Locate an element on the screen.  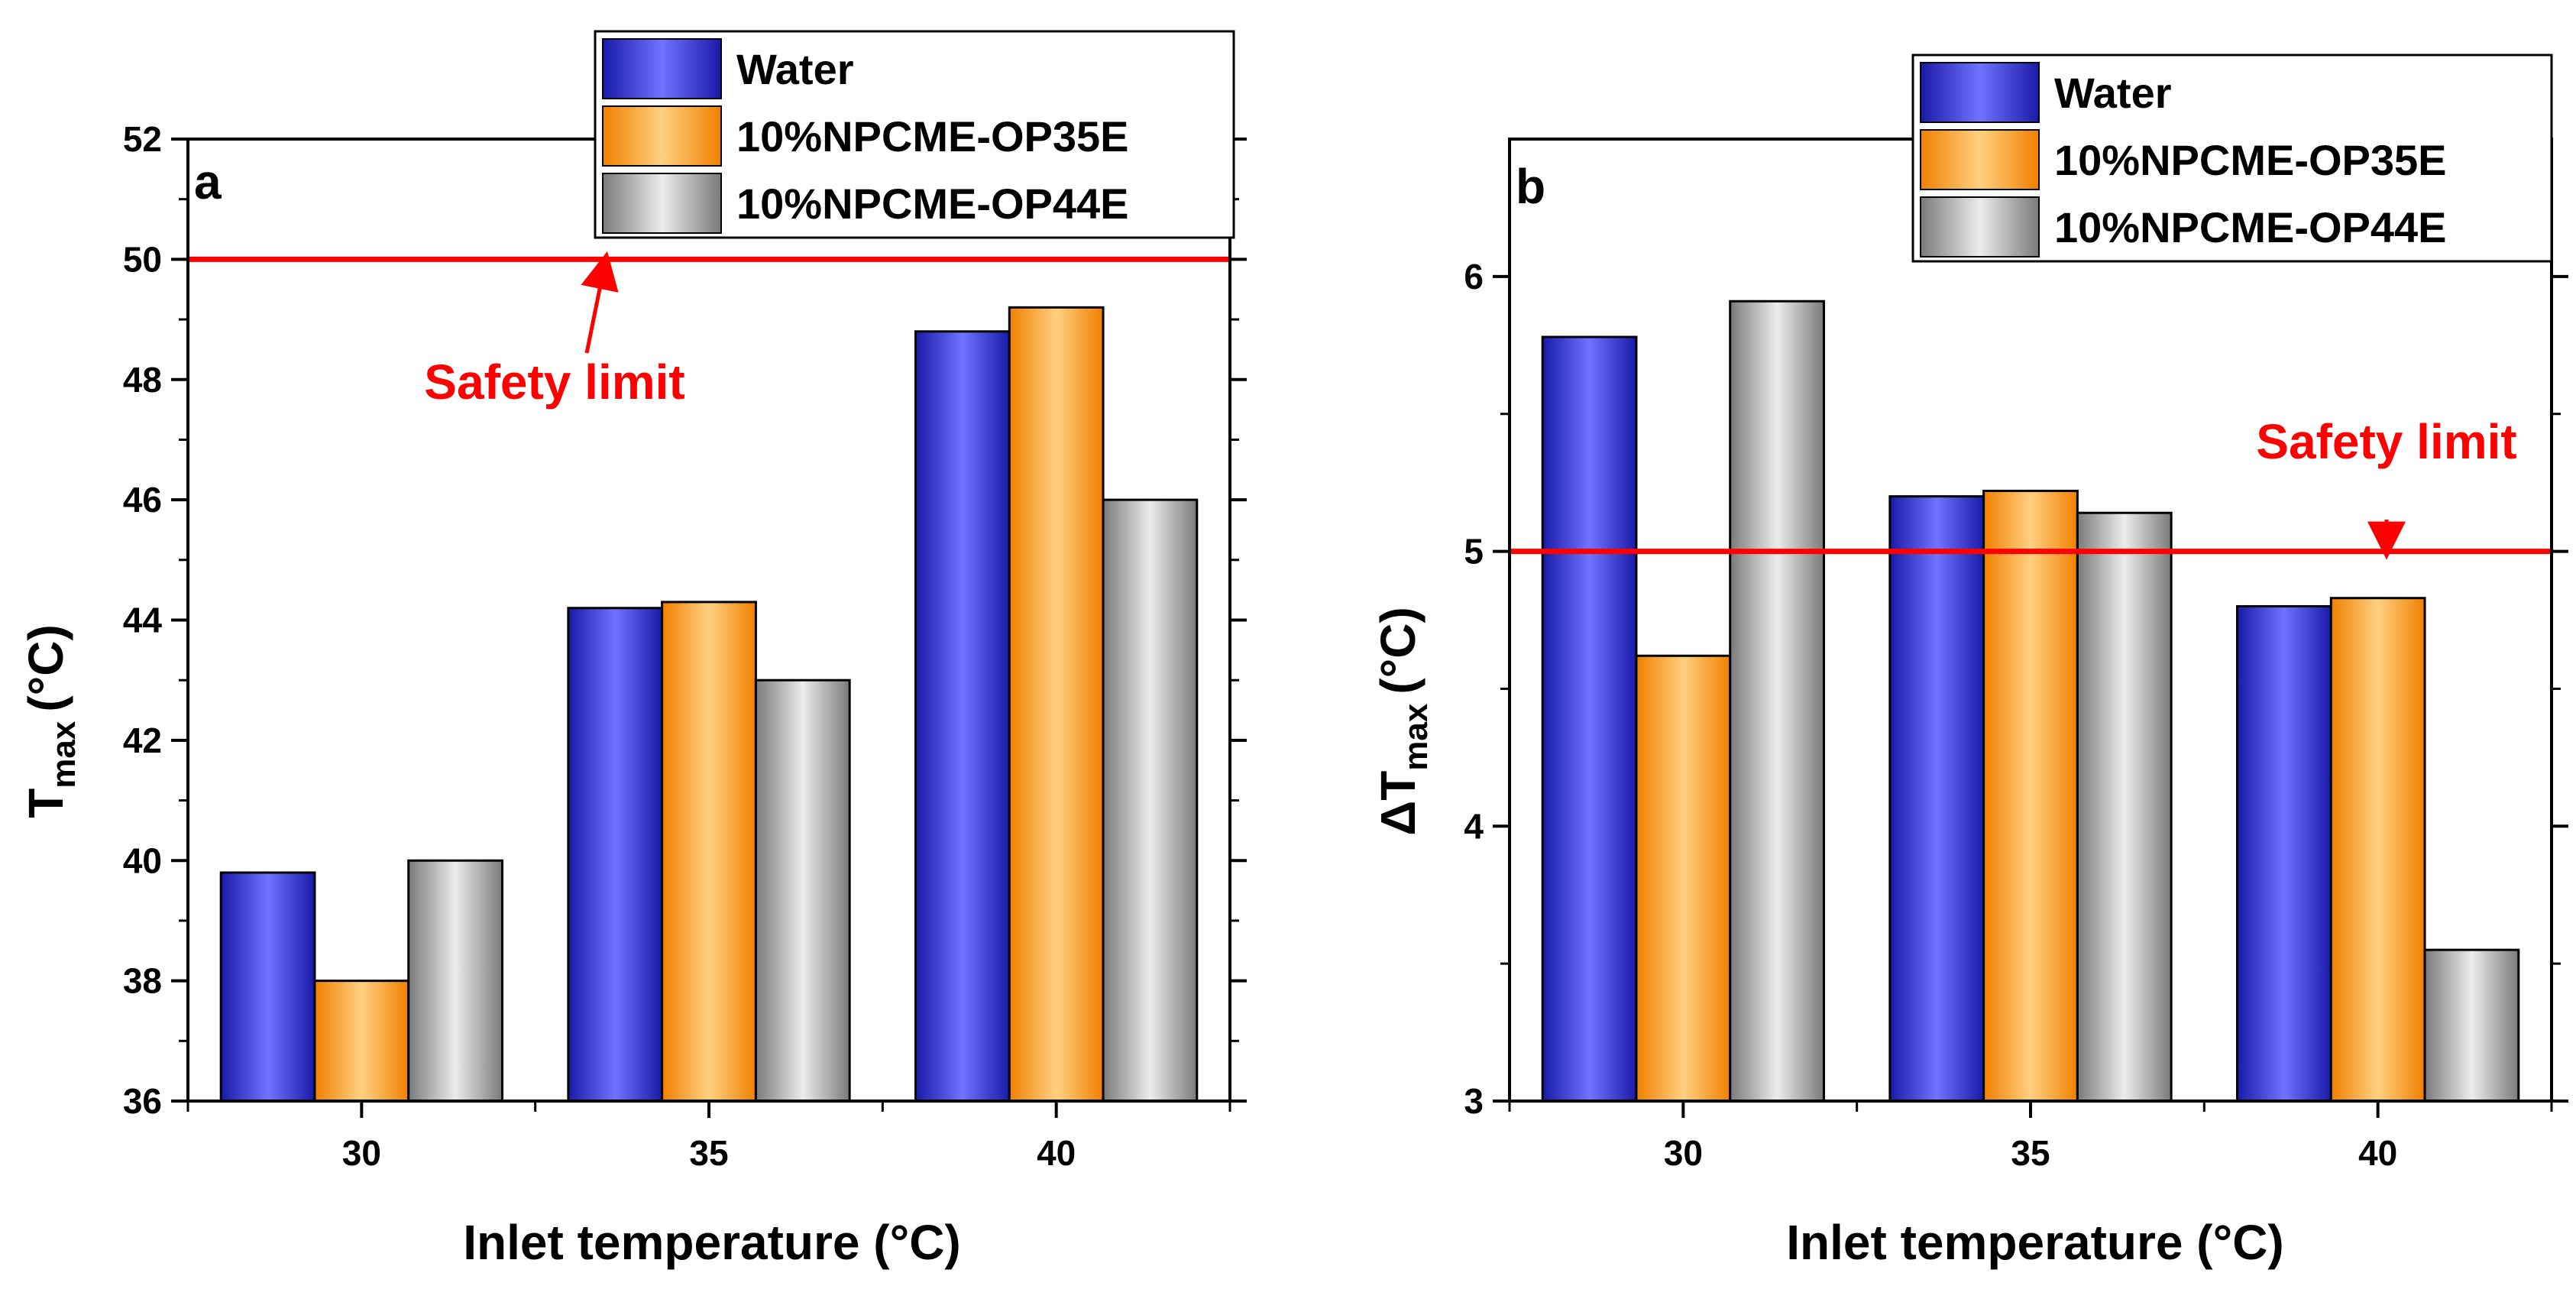
y-tick-label: 50 is located at coordinates (142, 259).